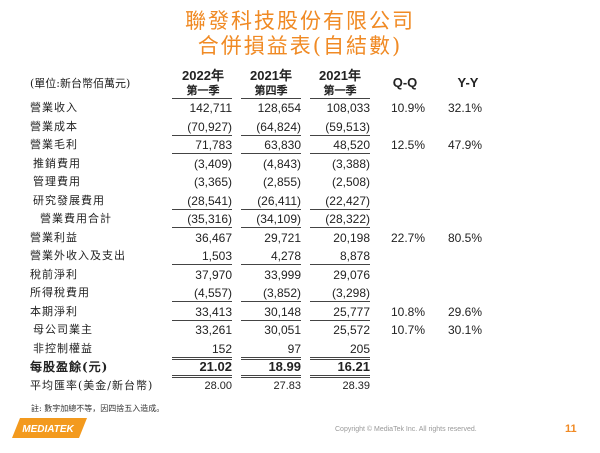 The image size is (600, 453). I want to click on value-cell: (3,409), so click(212, 163).